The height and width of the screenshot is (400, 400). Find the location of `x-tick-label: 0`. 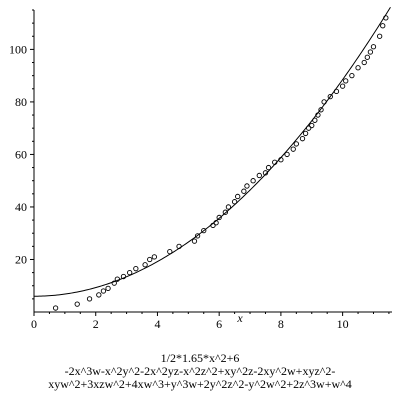

x-tick-label: 0 is located at coordinates (34, 324).